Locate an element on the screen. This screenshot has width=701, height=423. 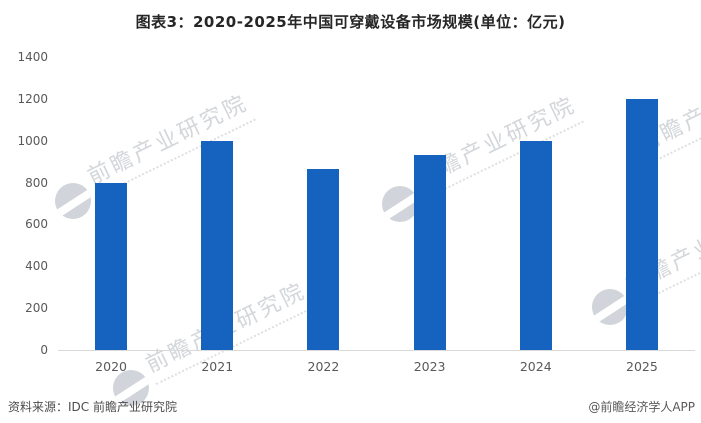
y-tick-label: 800 is located at coordinates (36, 182).